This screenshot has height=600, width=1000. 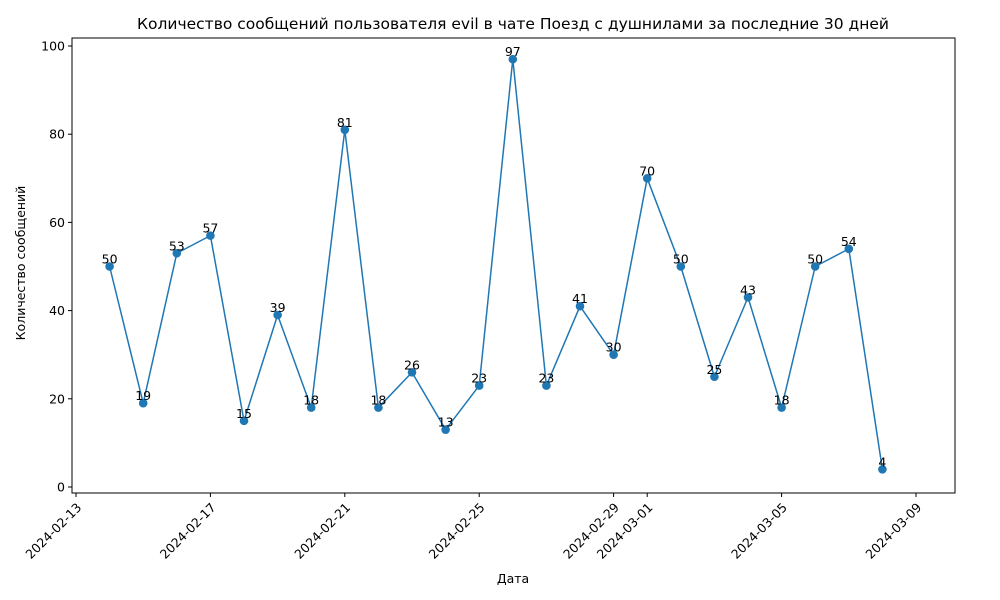 What do you see at coordinates (57, 222) in the screenshot?
I see `y-tick-label: 60` at bounding box center [57, 222].